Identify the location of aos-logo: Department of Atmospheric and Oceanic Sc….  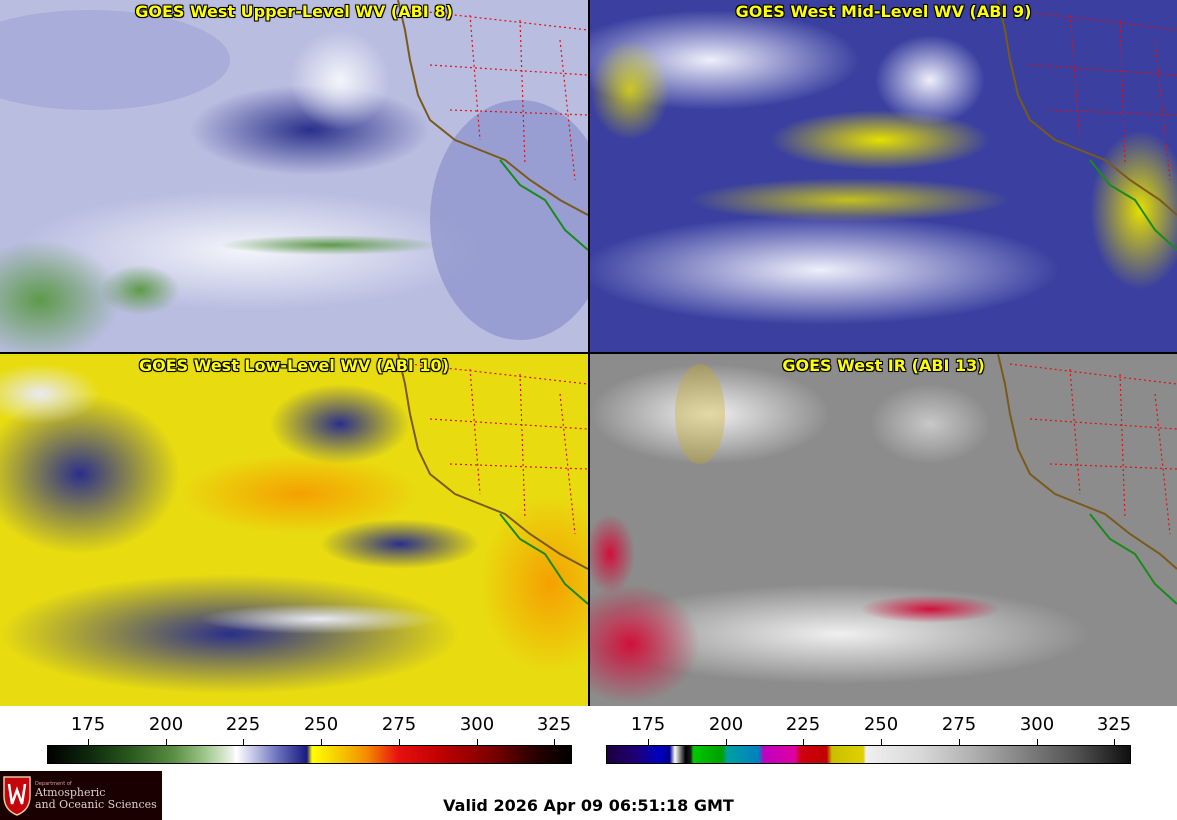
(81, 795).